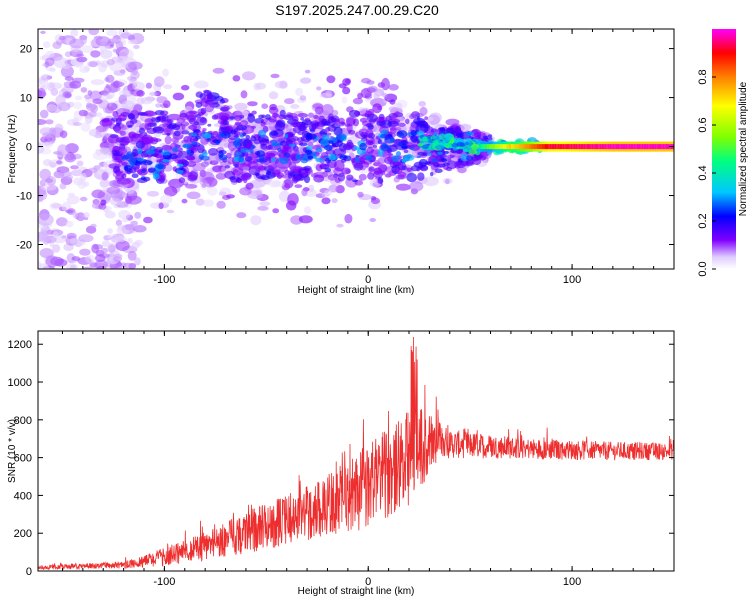 The height and width of the screenshot is (600, 750). Describe the element at coordinates (703, 76) in the screenshot. I see `colorbar-tick-label: 0.8` at that location.